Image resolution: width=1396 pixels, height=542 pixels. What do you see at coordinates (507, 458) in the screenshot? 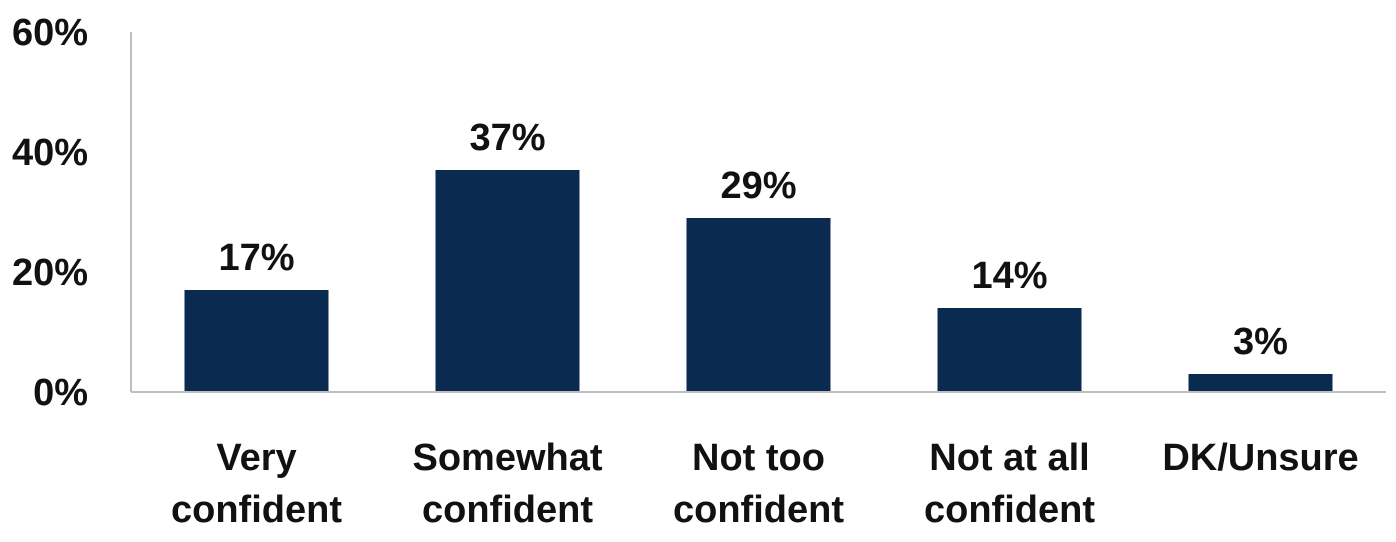
I see `x-tick-label-line: Somewhat` at bounding box center [507, 458].